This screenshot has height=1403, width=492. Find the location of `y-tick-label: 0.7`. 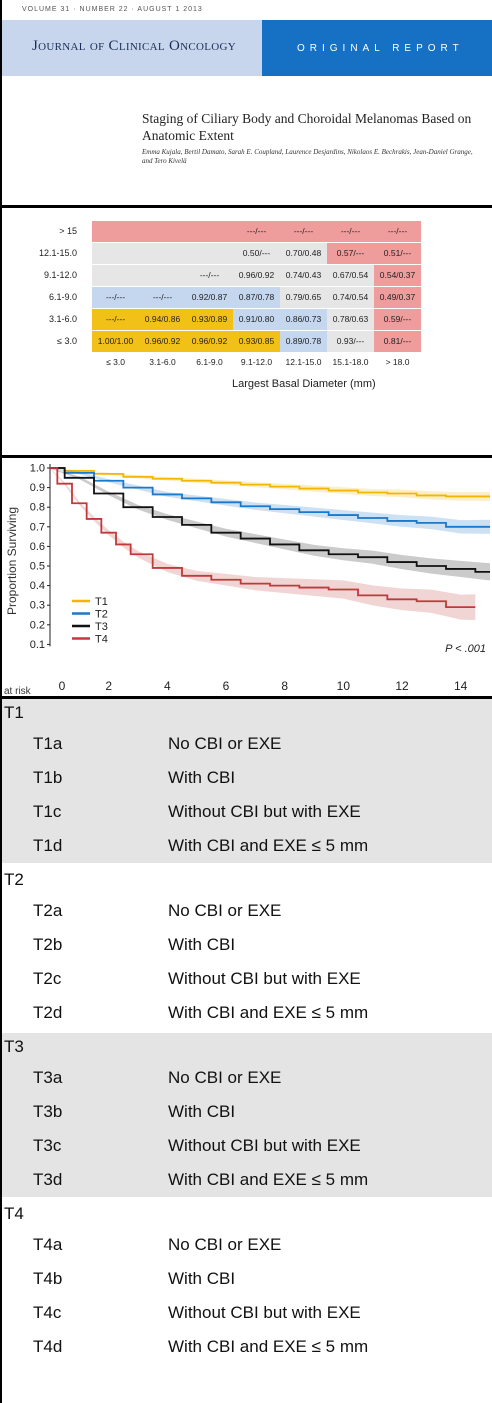

y-tick-label: 0.7 is located at coordinates (37, 527).